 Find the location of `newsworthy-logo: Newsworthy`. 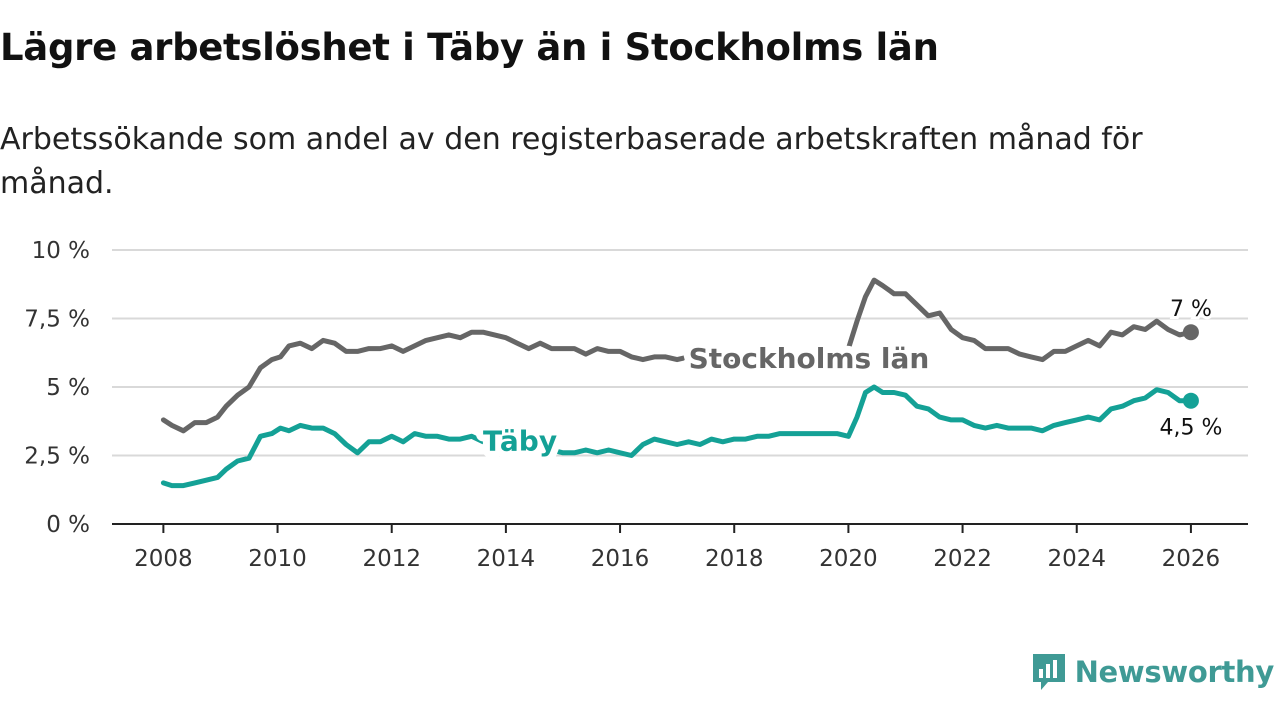

newsworthy-logo: Newsworthy is located at coordinates (1152, 672).